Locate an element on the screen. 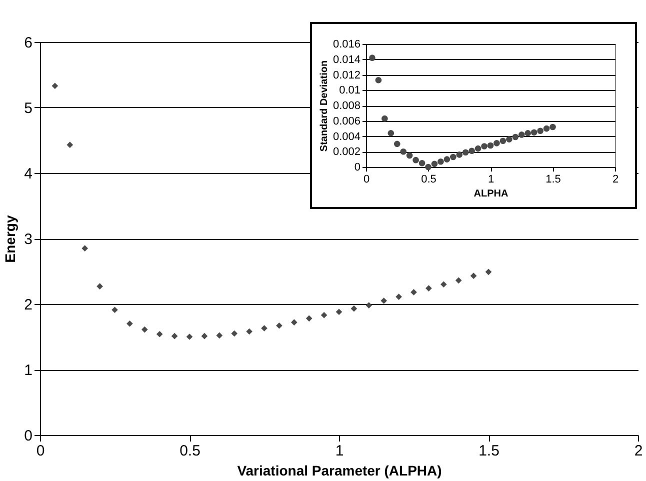  y-tick-label: 4 is located at coordinates (28, 174).